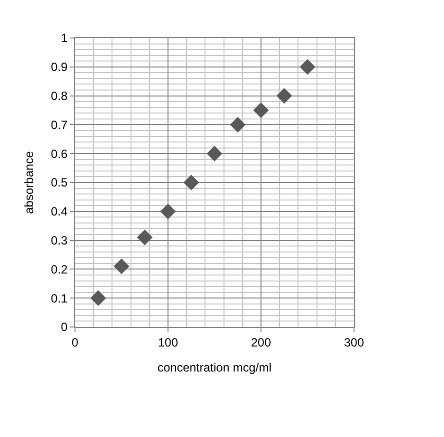 The height and width of the screenshot is (437, 444). What do you see at coordinates (214, 367) in the screenshot?
I see `x-axis-title: concentration mcg/ml` at bounding box center [214, 367].